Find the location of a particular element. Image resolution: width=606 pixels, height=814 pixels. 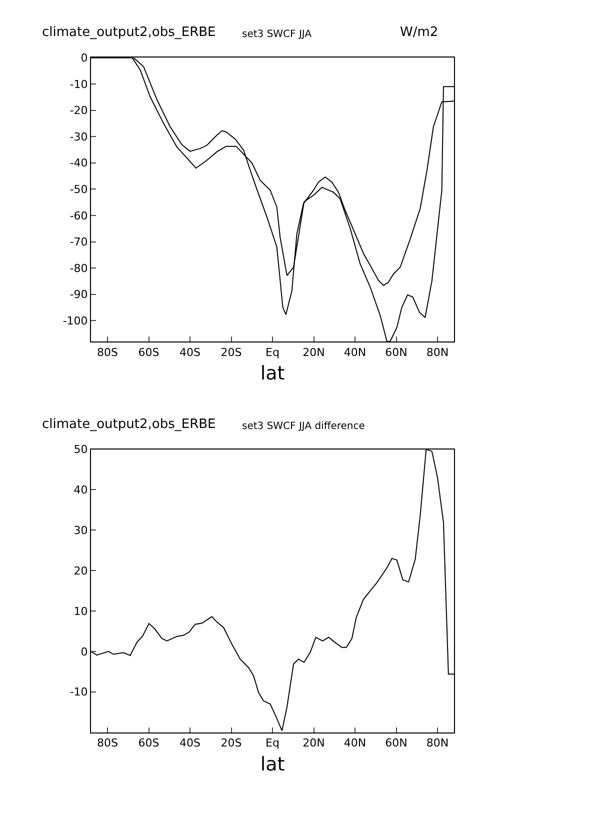

y-tick-label: -40 is located at coordinates (79, 163).